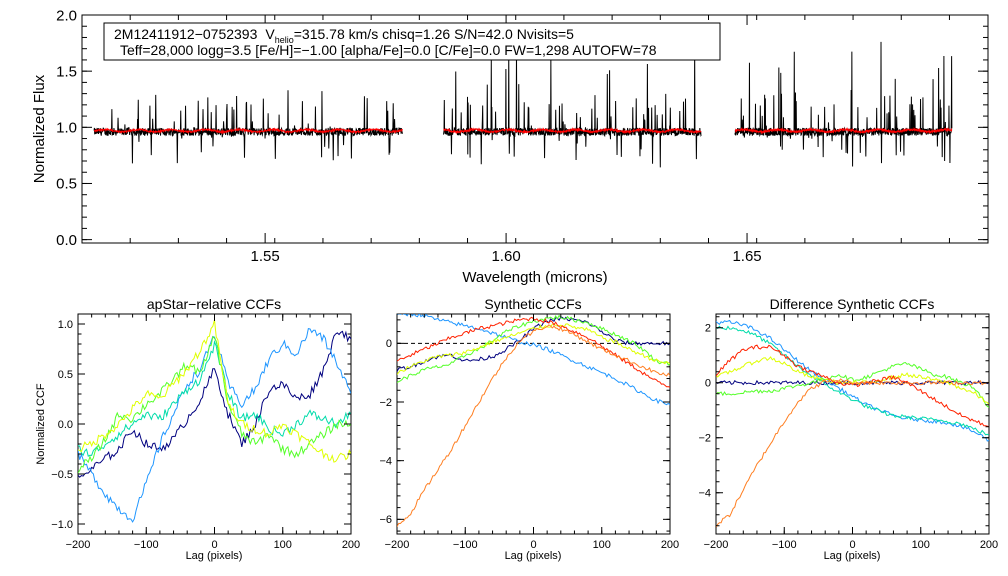 This screenshot has width=1008, height=576. I want to click on y-tick-label: −0.5, so click(62, 475).